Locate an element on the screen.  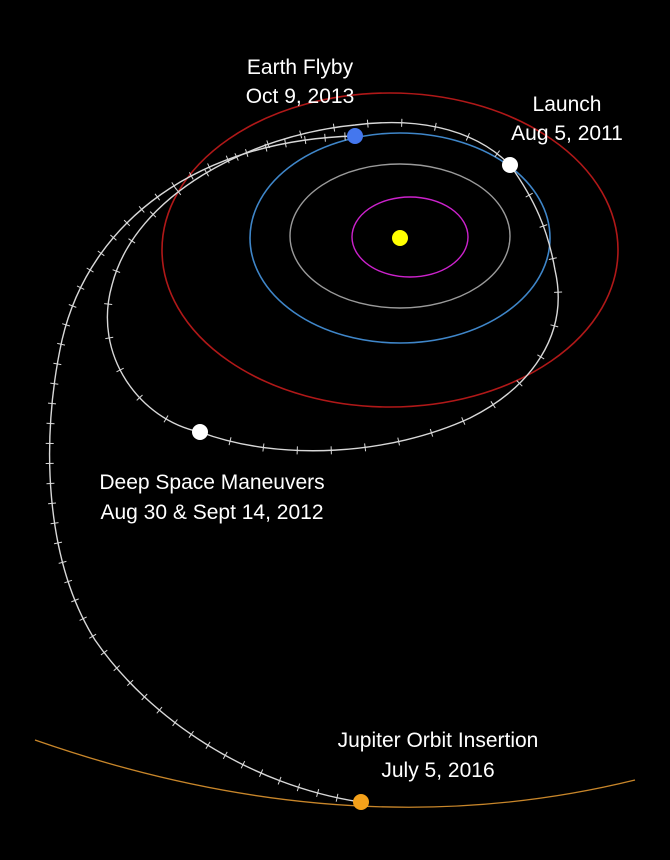
earth-flyby-title: Earth Flyby is located at coordinates (300, 67).